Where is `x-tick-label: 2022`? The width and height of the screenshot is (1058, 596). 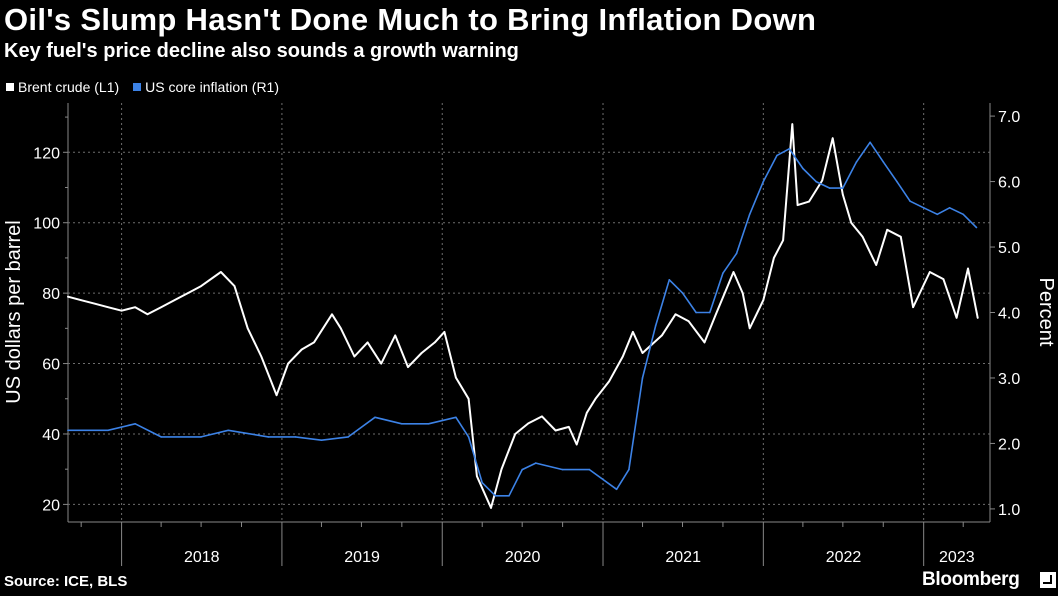
x-tick-label: 2022 is located at coordinates (844, 557).